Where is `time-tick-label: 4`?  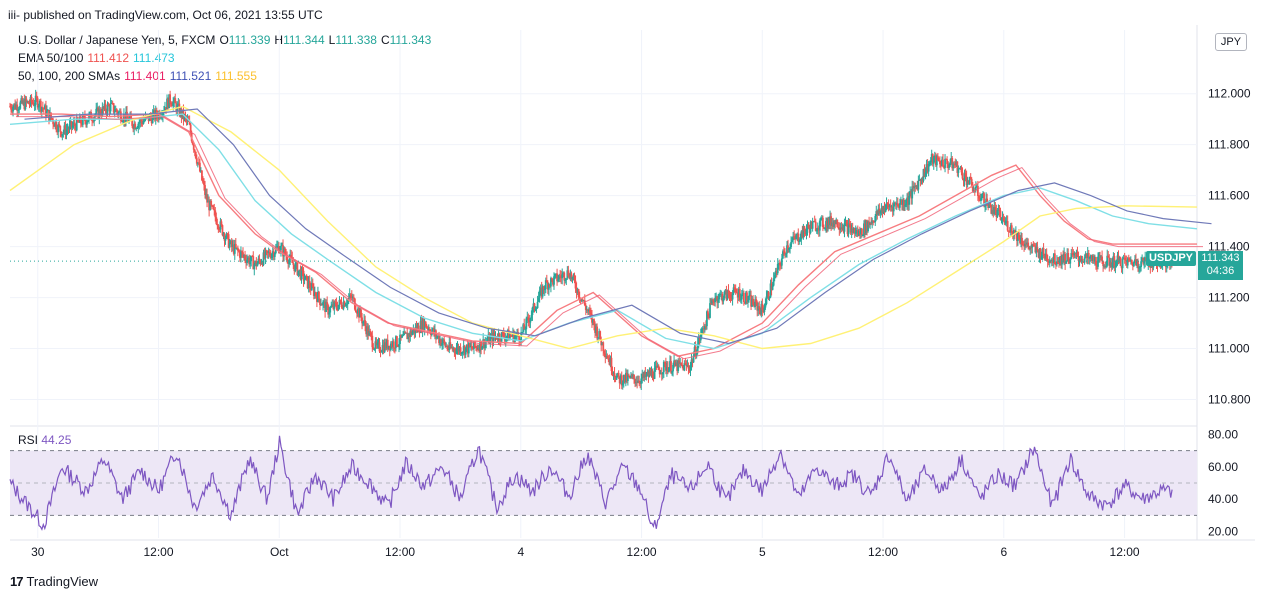
time-tick-label: 4 is located at coordinates (520, 552).